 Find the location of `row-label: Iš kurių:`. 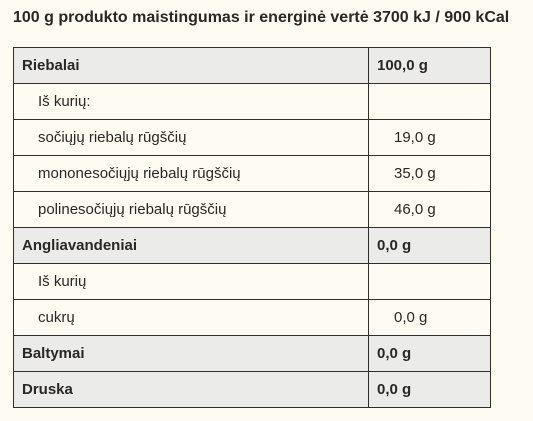

row-label: Iš kurių: is located at coordinates (191, 101).